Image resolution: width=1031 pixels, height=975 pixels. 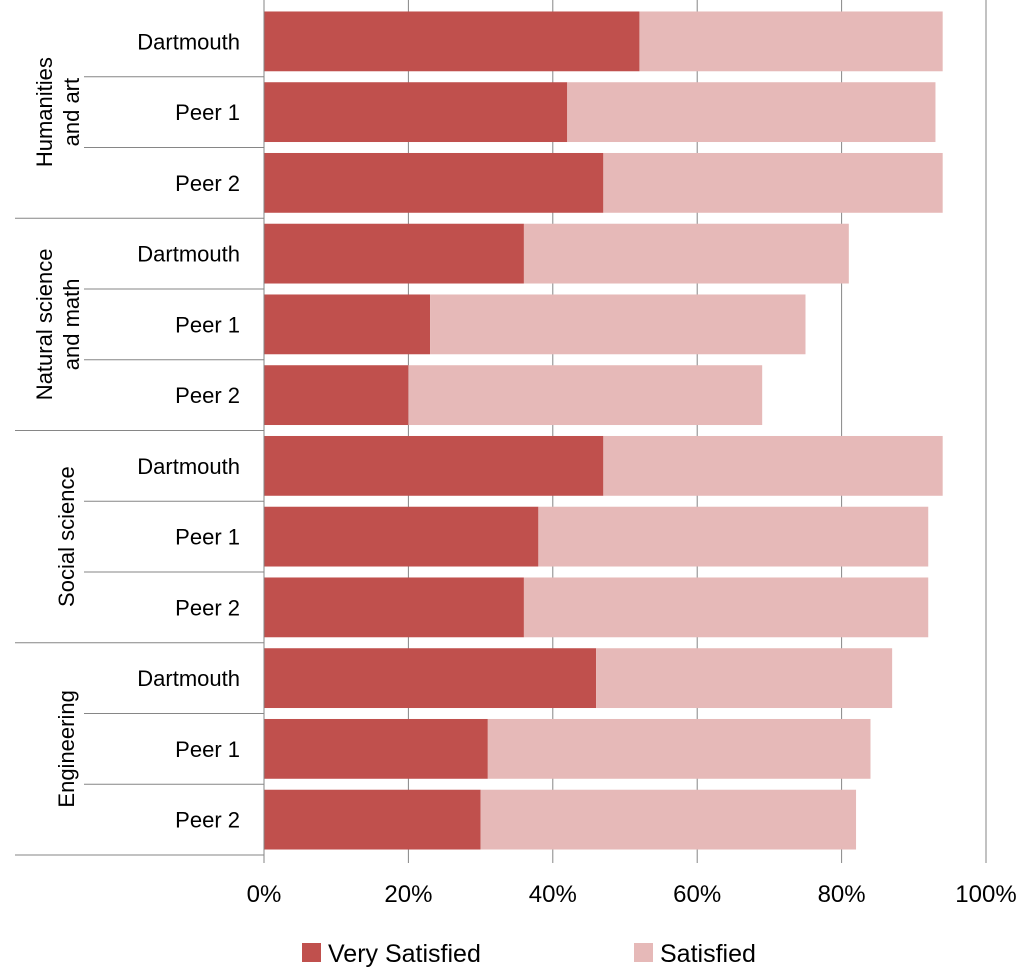 I want to click on x-tick-label: 0%, so click(x=264, y=894).